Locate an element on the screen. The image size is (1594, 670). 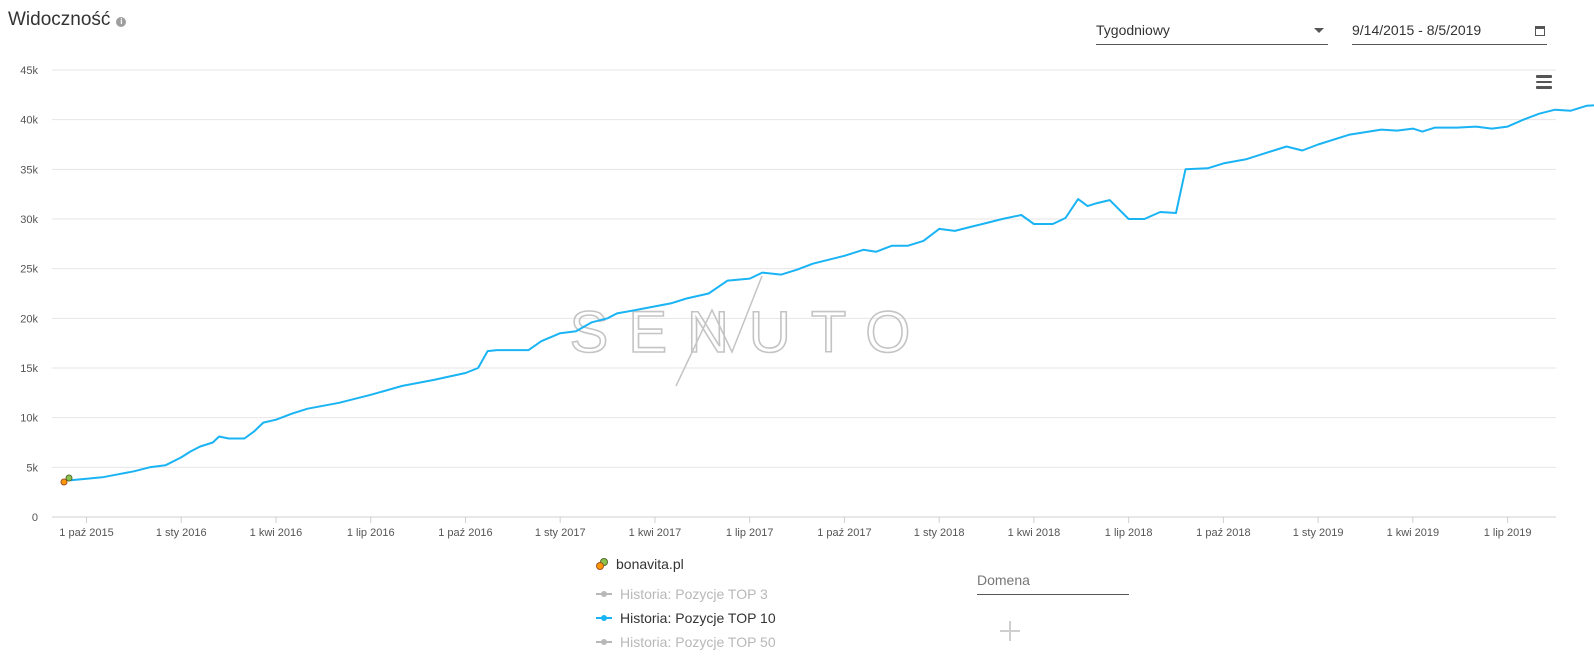
y-tick-label: 25k is located at coordinates (29, 270).